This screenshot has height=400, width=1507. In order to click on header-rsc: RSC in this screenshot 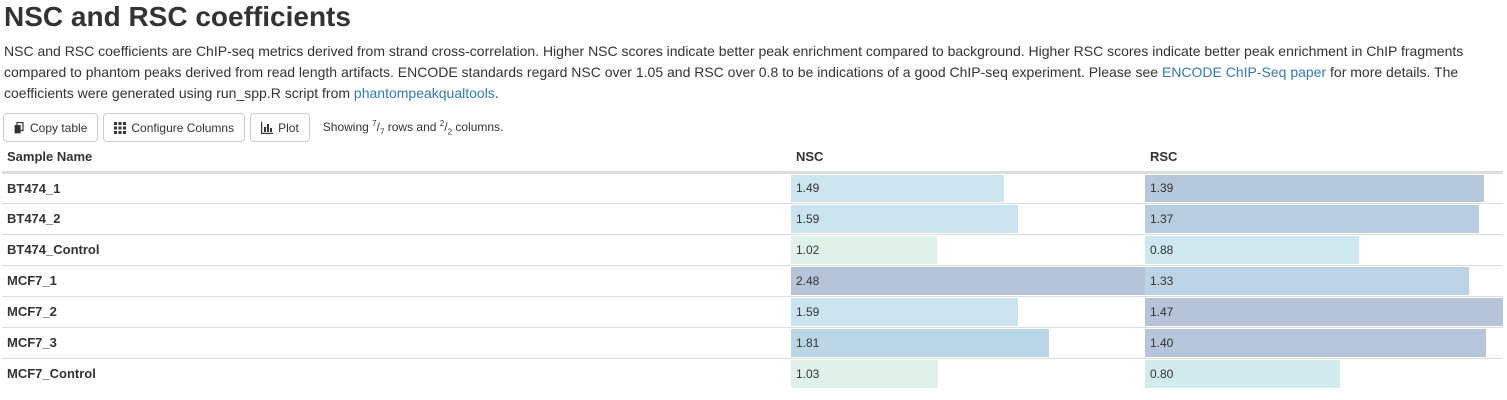, I will do `click(1324, 158)`.